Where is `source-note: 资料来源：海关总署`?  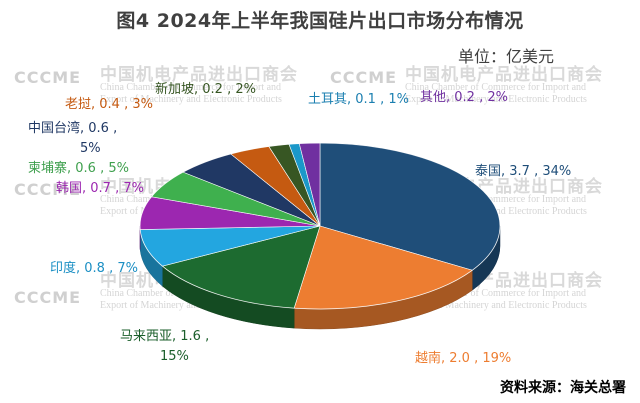 source-note: 资料来源：海关总署 is located at coordinates (563, 388).